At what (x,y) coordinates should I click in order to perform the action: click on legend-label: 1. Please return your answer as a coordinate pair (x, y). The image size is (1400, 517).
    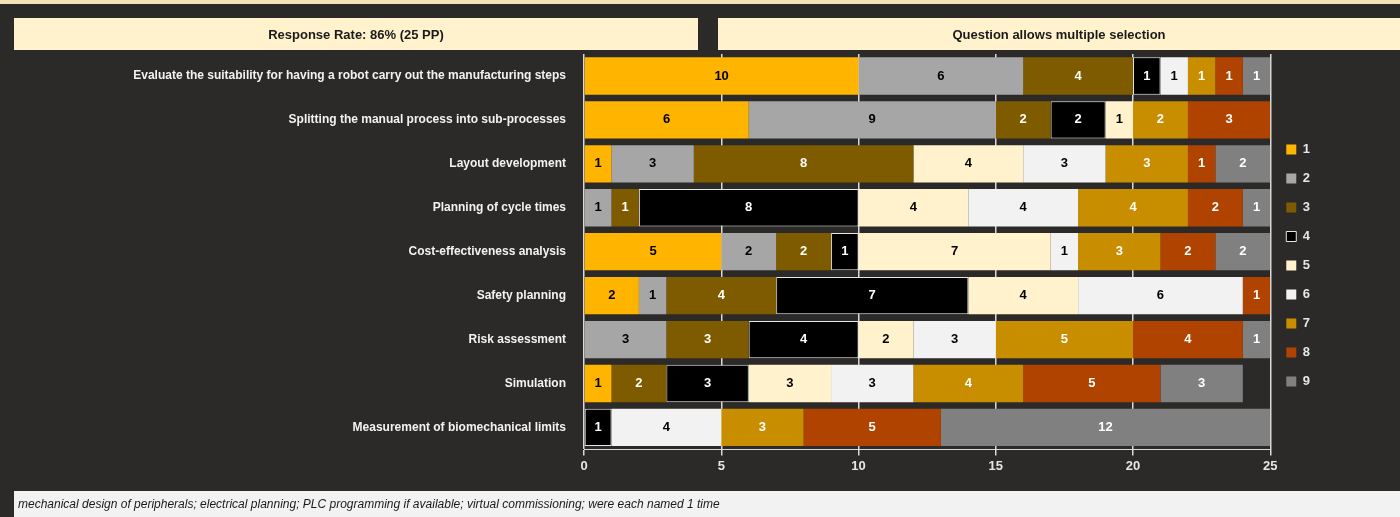
    Looking at the image, I should click on (1306, 149).